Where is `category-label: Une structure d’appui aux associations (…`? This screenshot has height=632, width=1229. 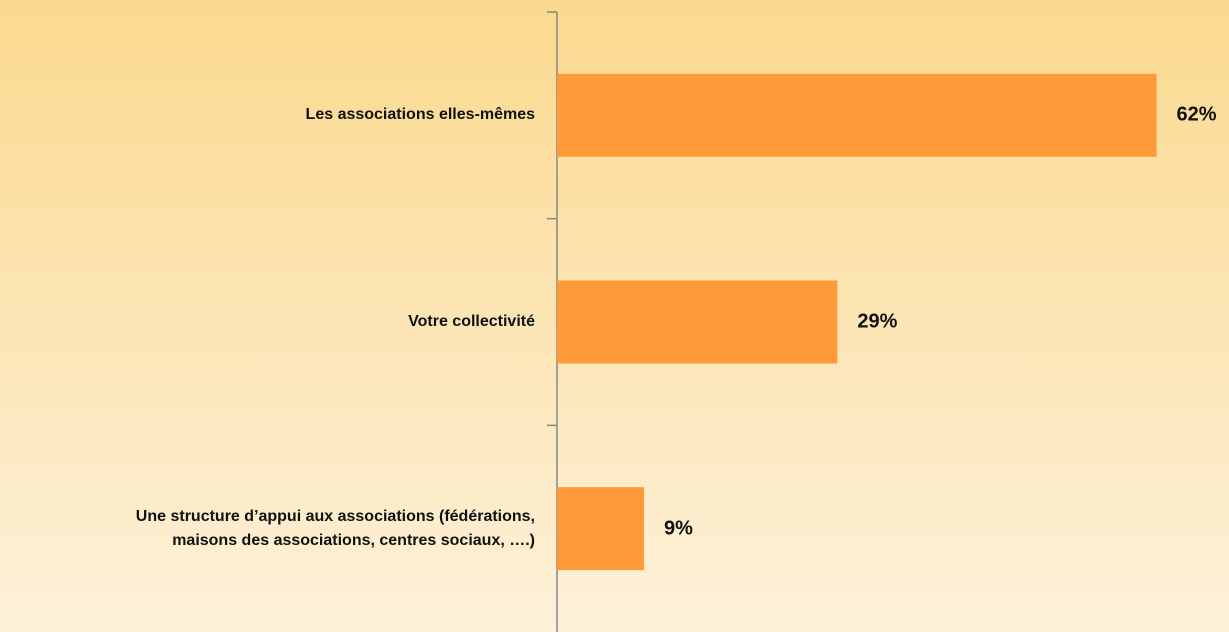 category-label: Une structure d’appui aux associations (… is located at coordinates (335, 528).